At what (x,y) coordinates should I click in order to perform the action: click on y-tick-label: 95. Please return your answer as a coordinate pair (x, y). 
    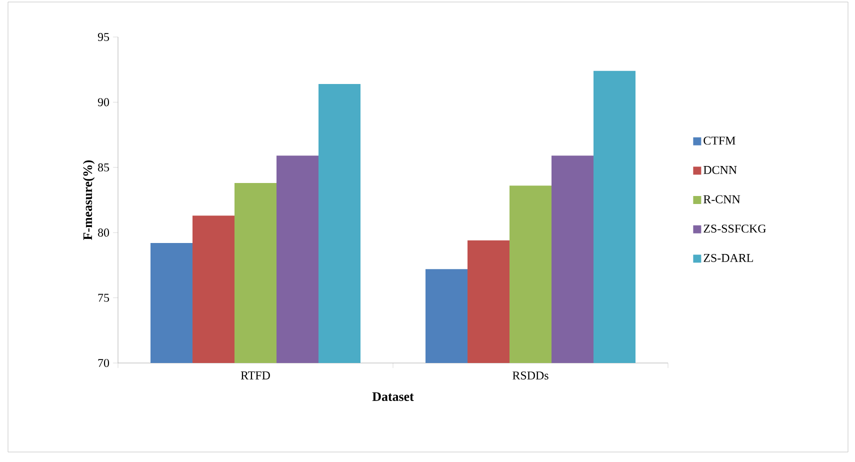
    Looking at the image, I should click on (104, 37).